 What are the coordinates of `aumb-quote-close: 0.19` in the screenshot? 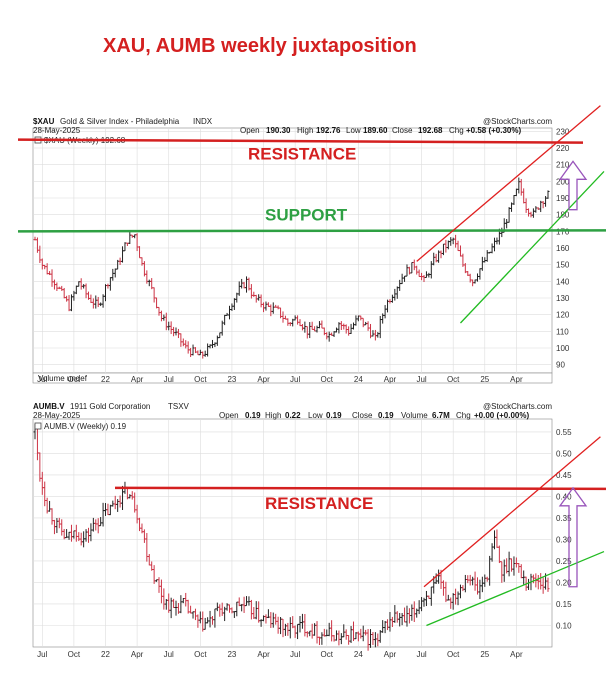 It's located at (386, 415).